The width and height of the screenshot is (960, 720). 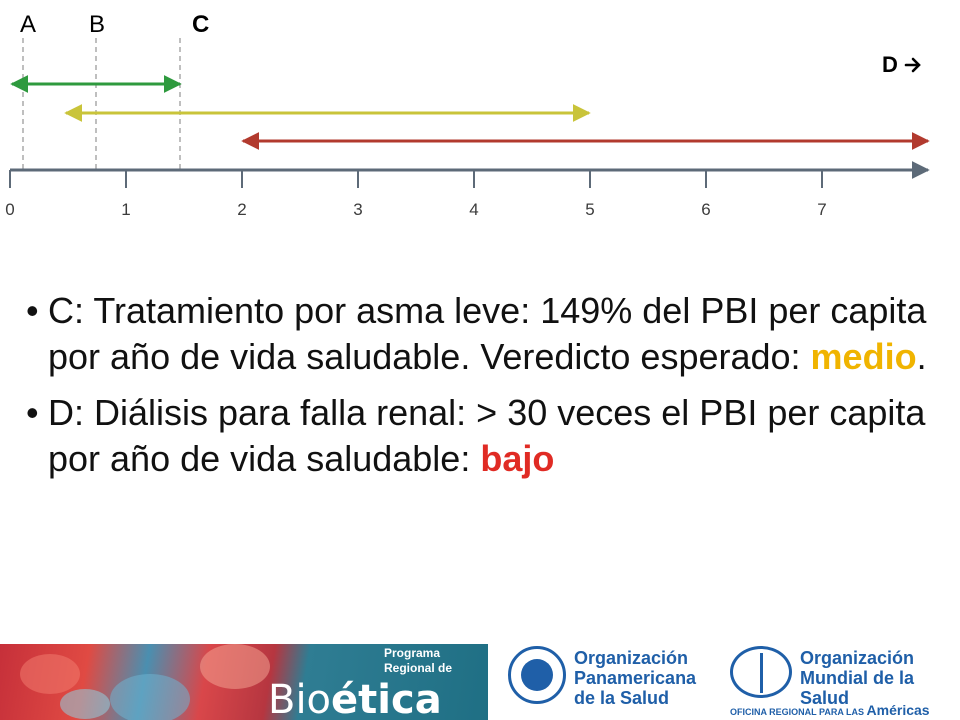 What do you see at coordinates (863, 356) in the screenshot?
I see `verdict-medio: medio` at bounding box center [863, 356].